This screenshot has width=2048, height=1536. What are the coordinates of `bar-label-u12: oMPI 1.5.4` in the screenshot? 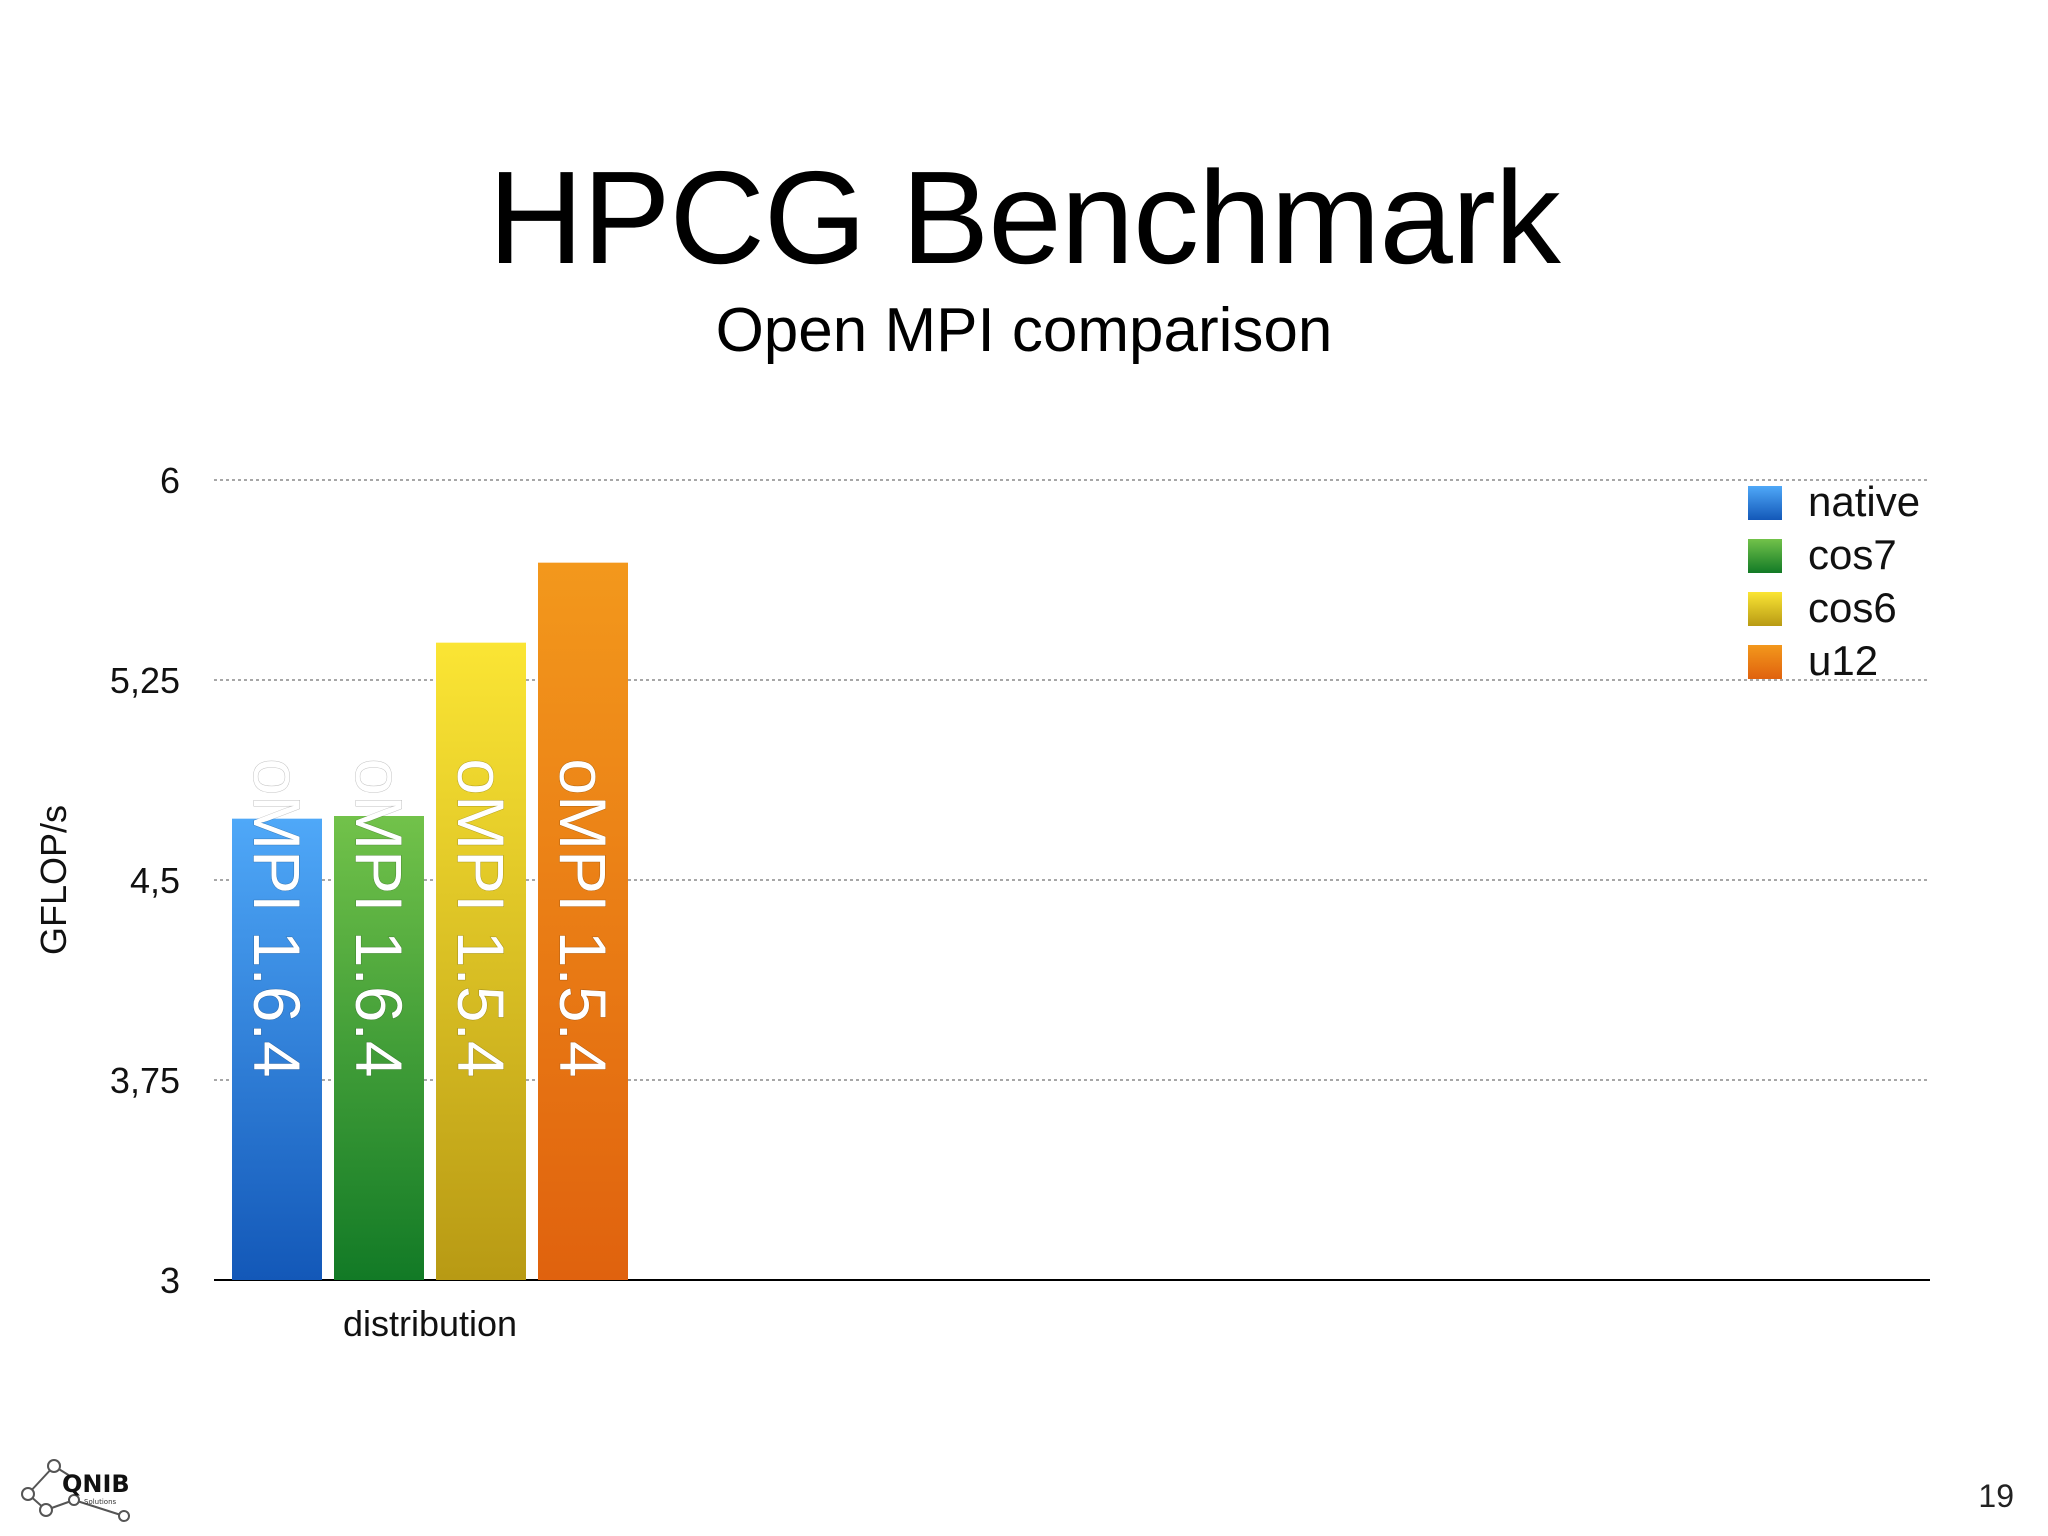 It's located at (583, 917).